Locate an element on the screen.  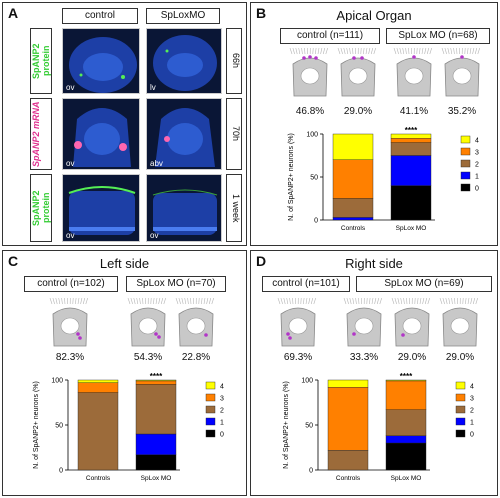
panel-a-col-control: control is located at coordinates (100, 16).